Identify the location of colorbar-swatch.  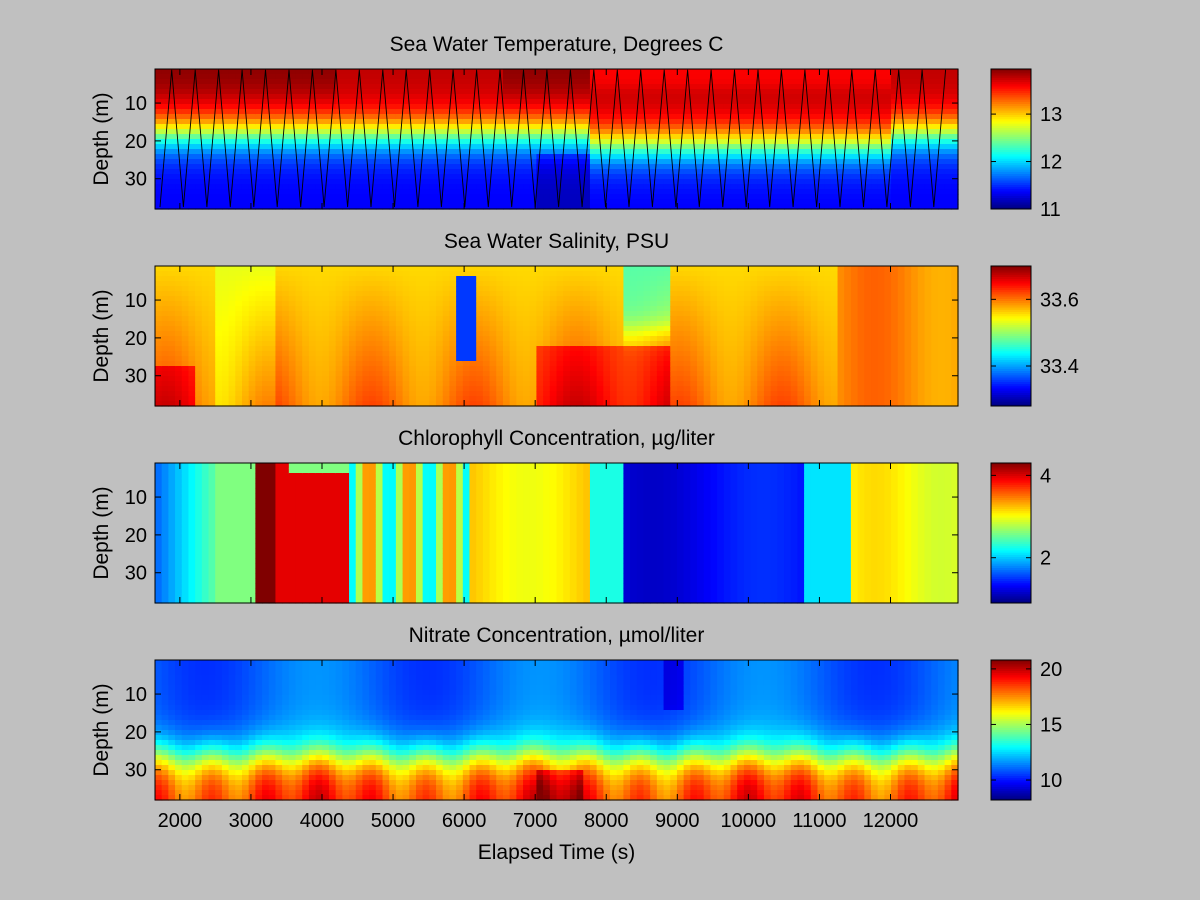
(1011, 173).